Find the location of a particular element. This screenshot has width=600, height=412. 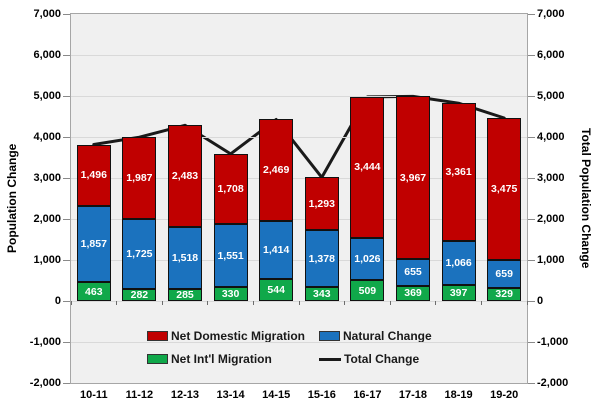

bar-value-label: 397 is located at coordinates (458, 292).